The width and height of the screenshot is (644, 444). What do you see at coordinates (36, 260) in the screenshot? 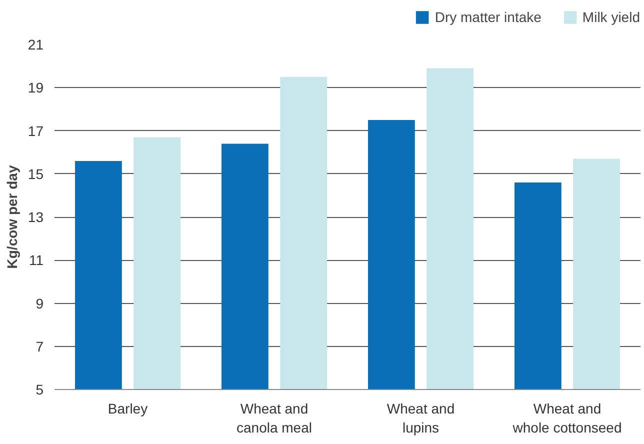
I see `y-tick-label: 11` at bounding box center [36, 260].